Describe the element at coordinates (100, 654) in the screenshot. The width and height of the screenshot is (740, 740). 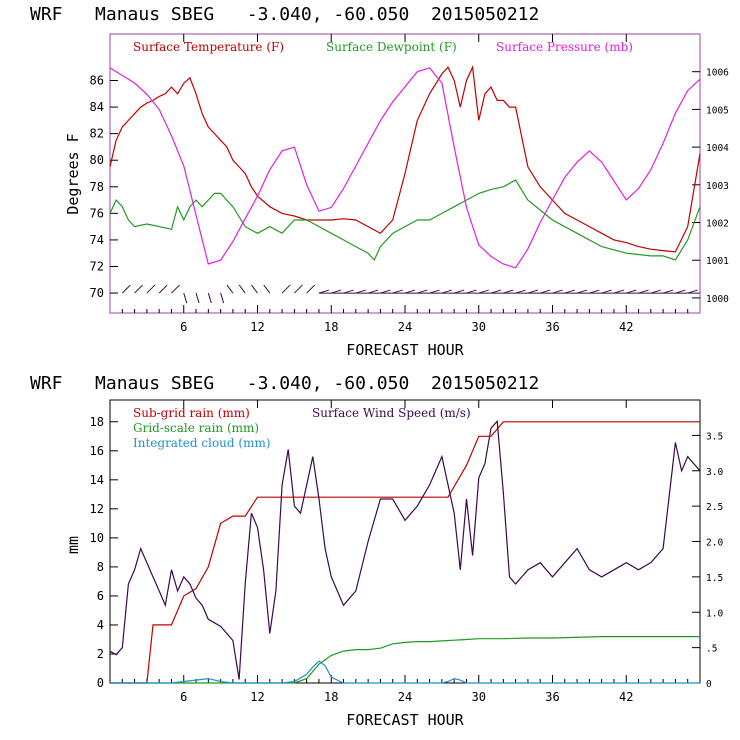
I see `y-tick-label: 2` at that location.